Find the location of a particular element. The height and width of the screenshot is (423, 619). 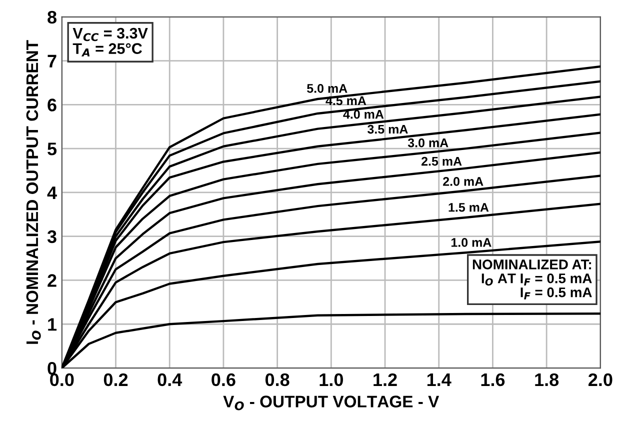

annotation: 2.0 mA is located at coordinates (463, 181).